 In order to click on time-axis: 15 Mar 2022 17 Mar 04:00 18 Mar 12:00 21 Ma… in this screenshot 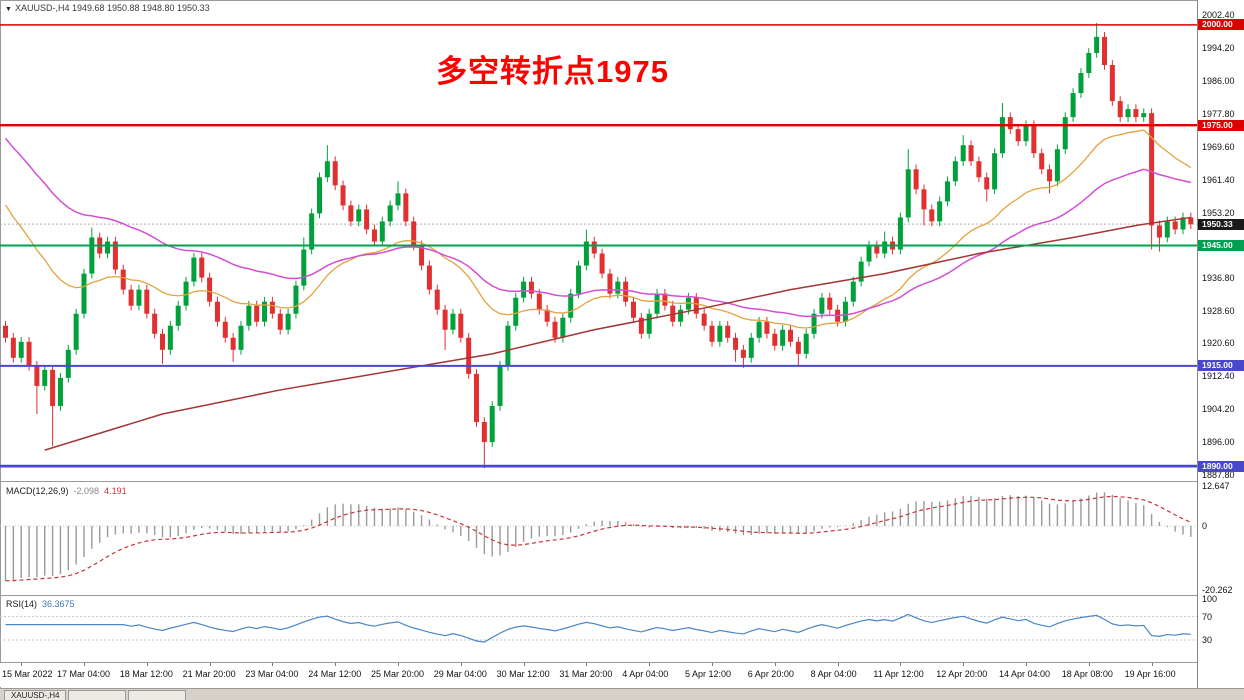, I will do `click(598, 675)`.